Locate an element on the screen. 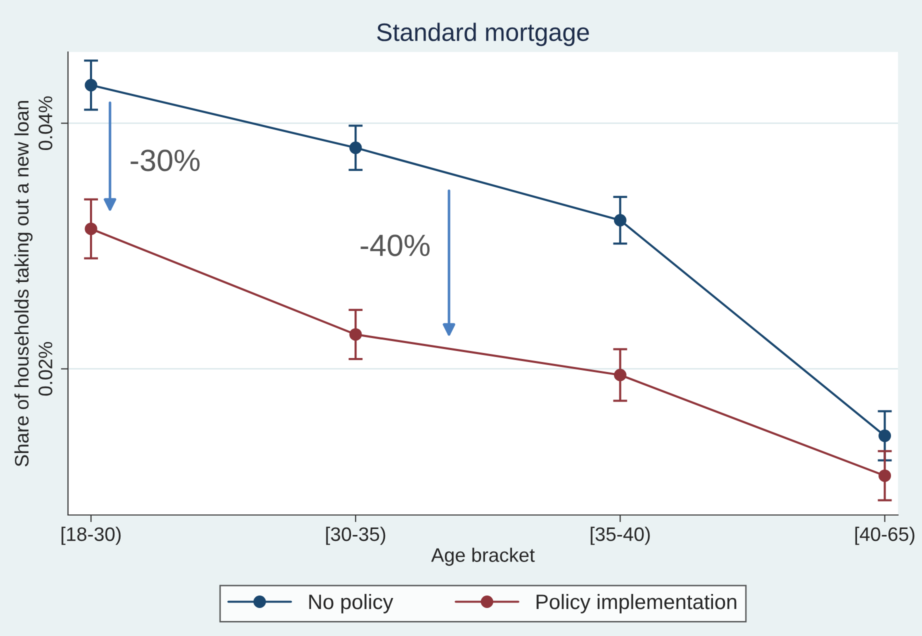 The image size is (922, 636). x-tick-label: [40-65) is located at coordinates (884, 535).